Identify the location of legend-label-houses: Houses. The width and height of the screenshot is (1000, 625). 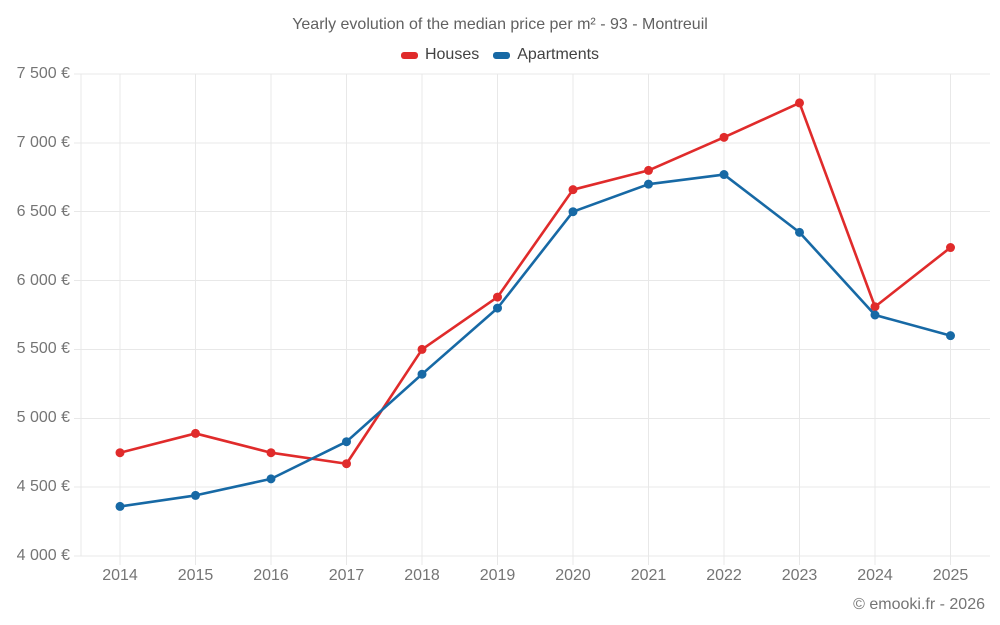
(452, 54).